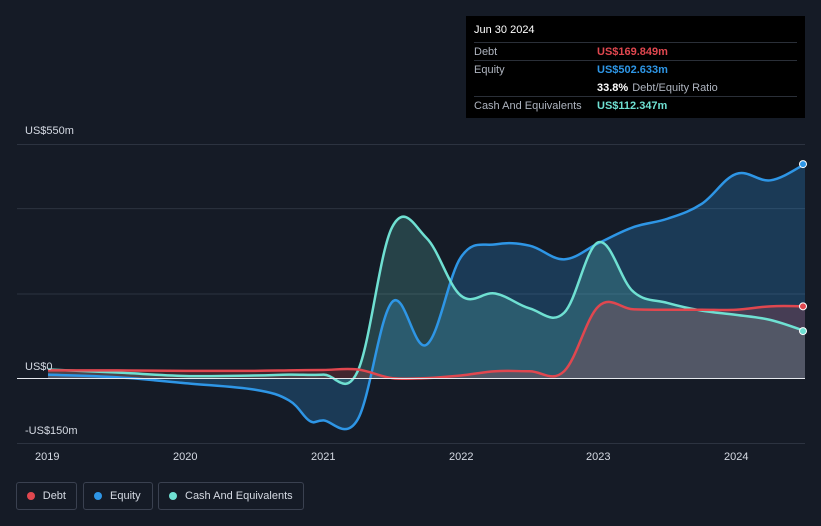 The image size is (821, 526). What do you see at coordinates (51, 431) in the screenshot?
I see `y-tick-label-neg150: -US$150m` at bounding box center [51, 431].